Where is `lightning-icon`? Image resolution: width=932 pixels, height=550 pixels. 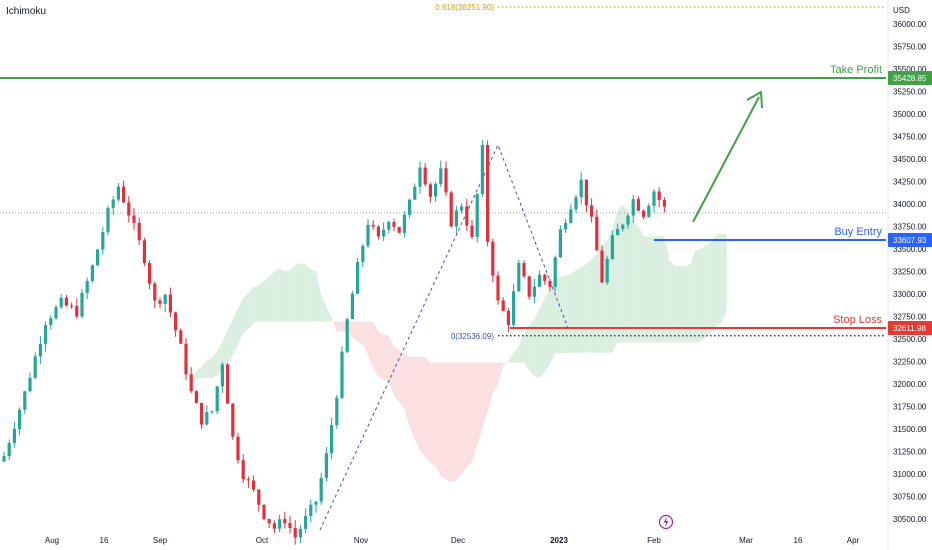 lightning-icon is located at coordinates (666, 522).